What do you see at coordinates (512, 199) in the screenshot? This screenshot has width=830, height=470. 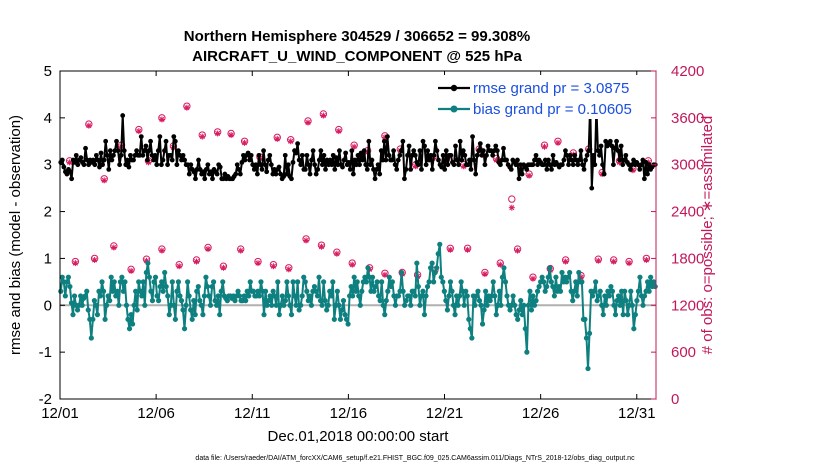 I see `obs-possible-marker` at bounding box center [512, 199].